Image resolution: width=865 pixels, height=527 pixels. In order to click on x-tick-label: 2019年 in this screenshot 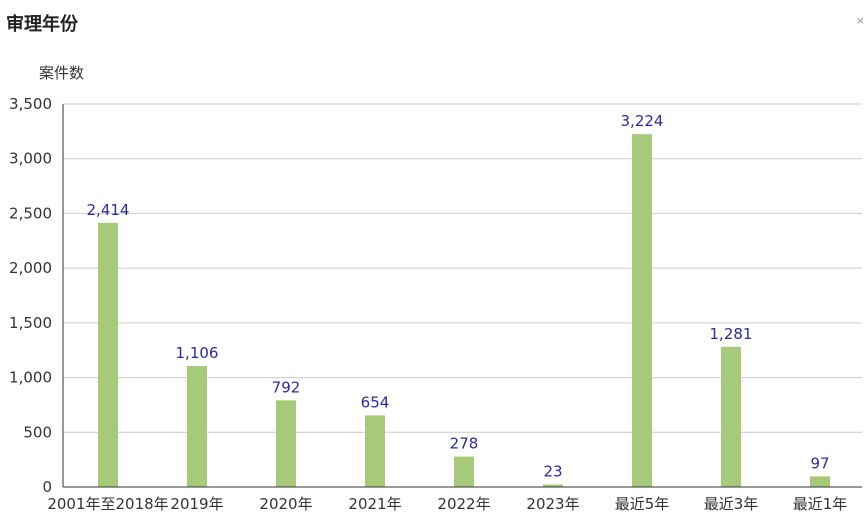, I will do `click(196, 504)`.